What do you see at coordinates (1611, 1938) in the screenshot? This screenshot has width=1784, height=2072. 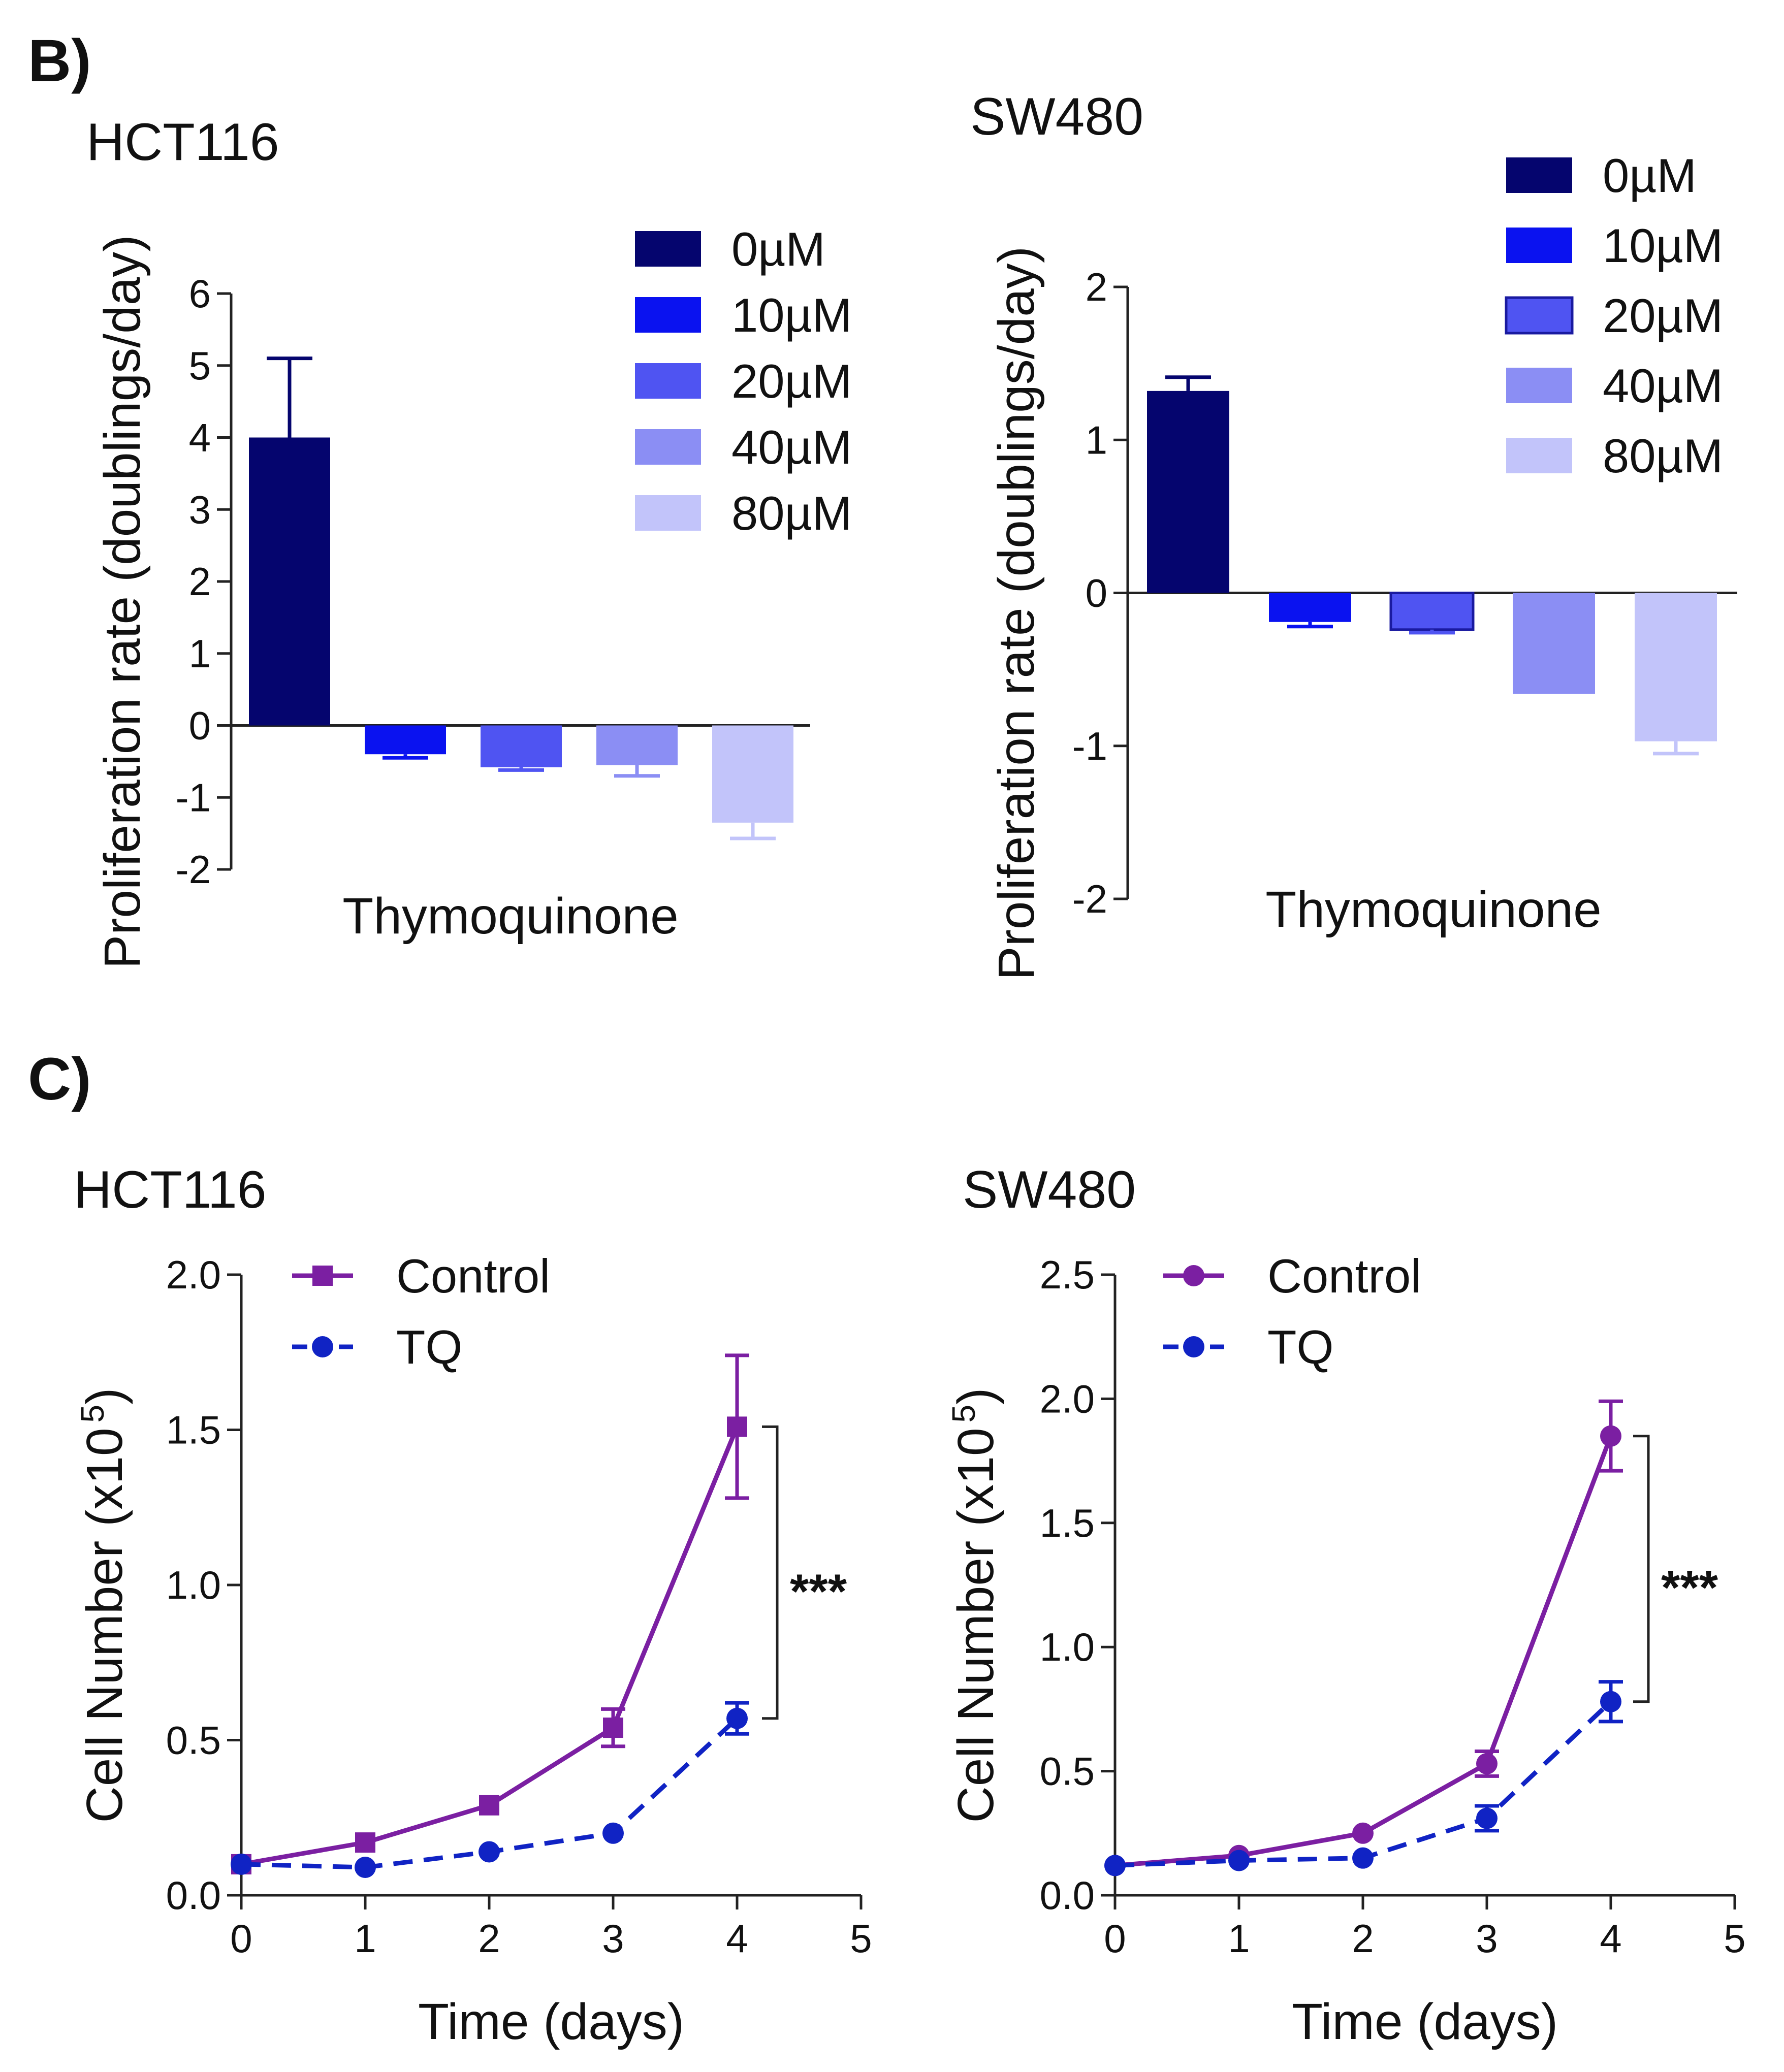 I see `x-tick-label: 4` at bounding box center [1611, 1938].